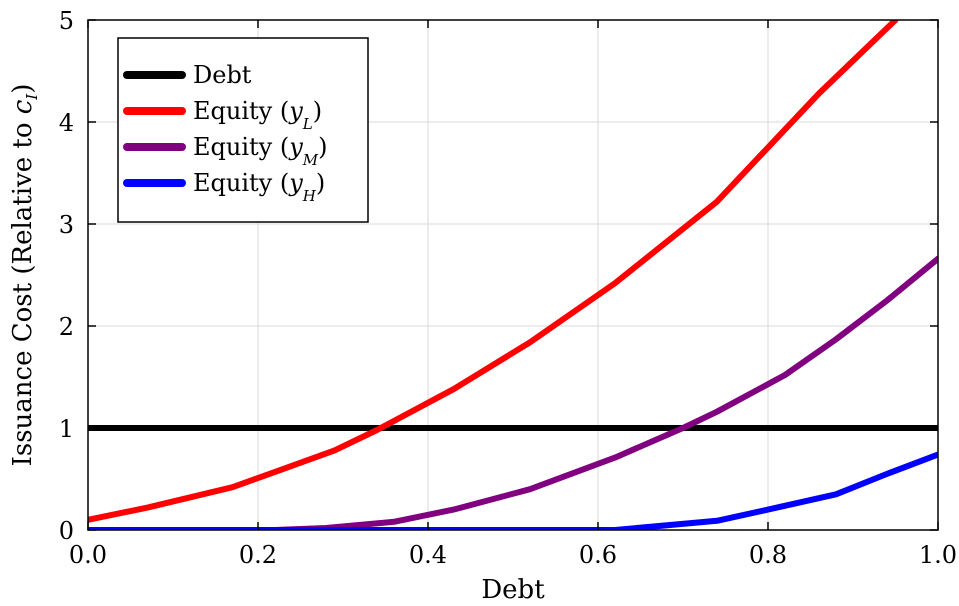  What do you see at coordinates (66, 123) in the screenshot?
I see `y-tick-label: 4` at bounding box center [66, 123].